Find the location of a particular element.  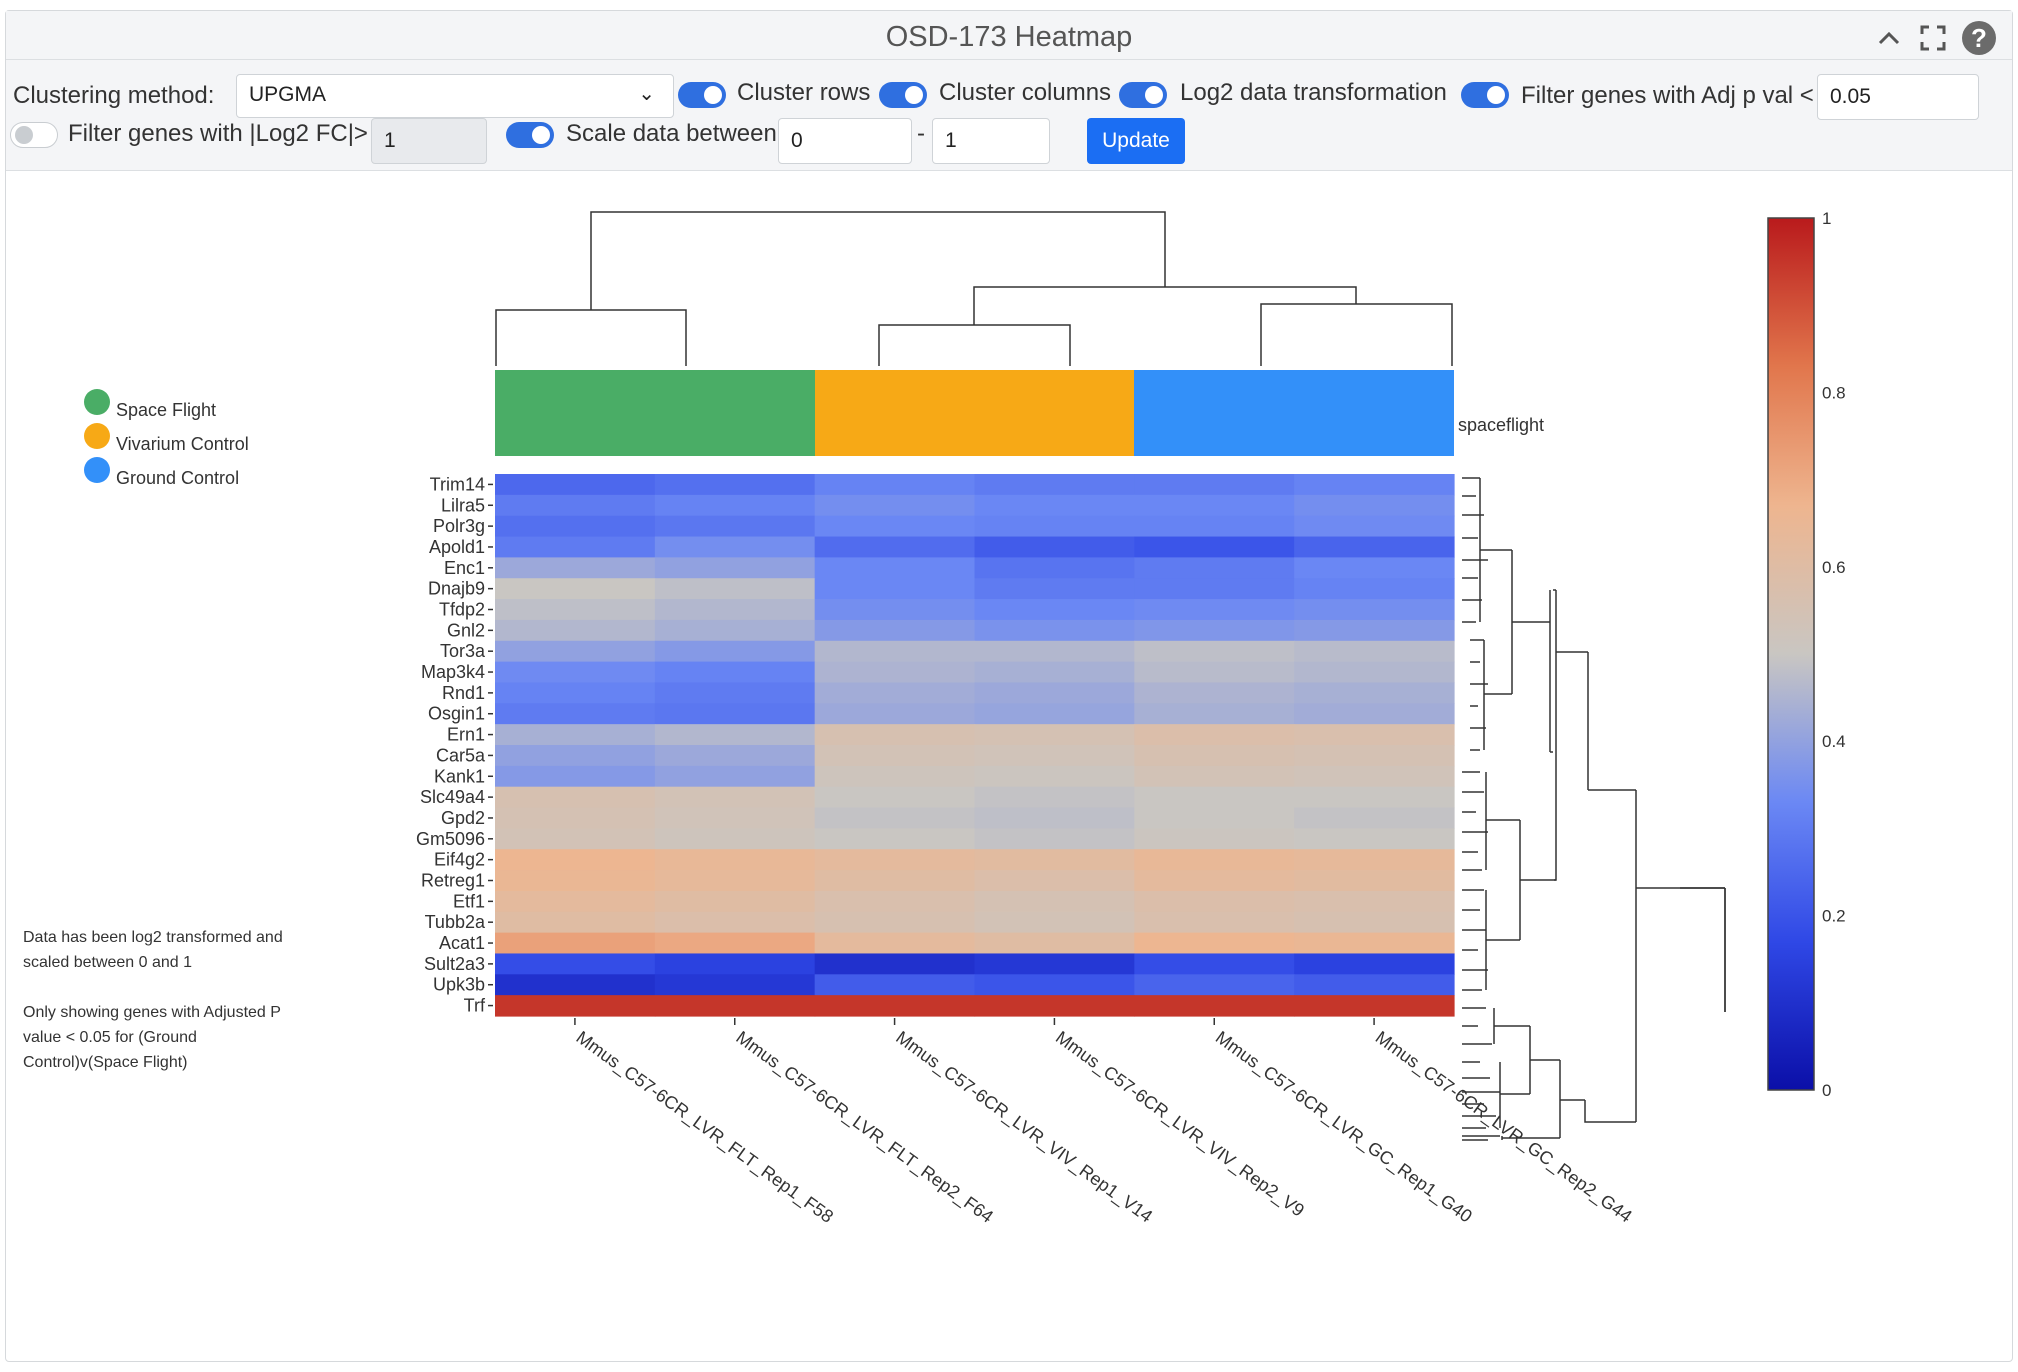

log2-toggle is located at coordinates (1143, 95).